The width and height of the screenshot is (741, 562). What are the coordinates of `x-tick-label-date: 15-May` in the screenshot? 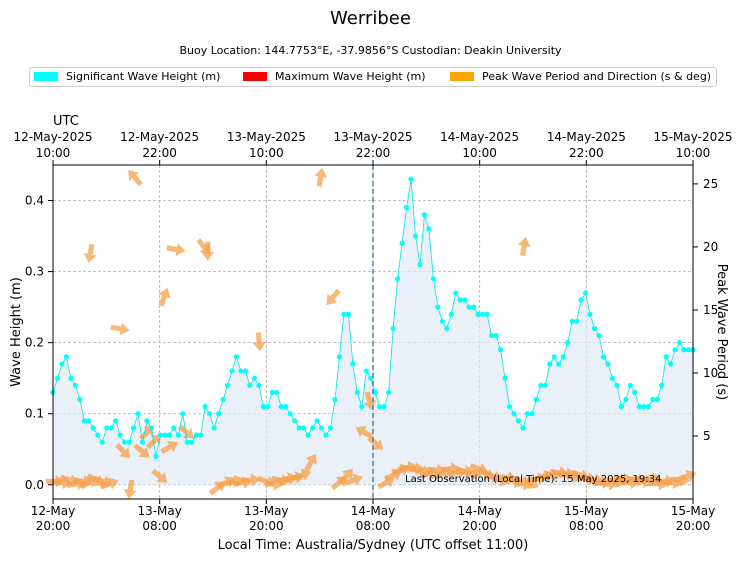 It's located at (693, 511).